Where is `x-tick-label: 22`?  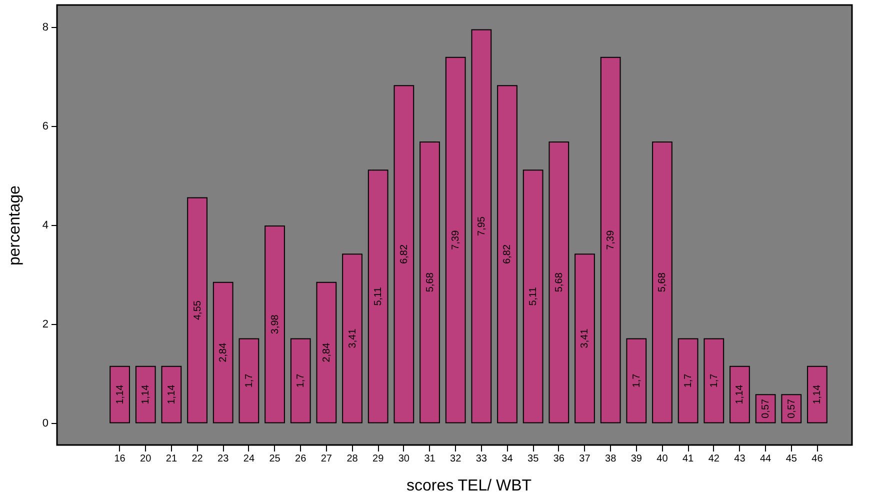
x-tick-label: 22 is located at coordinates (198, 459).